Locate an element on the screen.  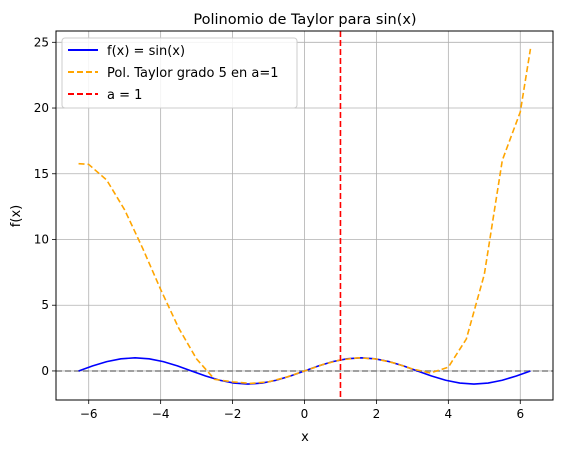
y-tick-label: 15 is located at coordinates (41, 174).